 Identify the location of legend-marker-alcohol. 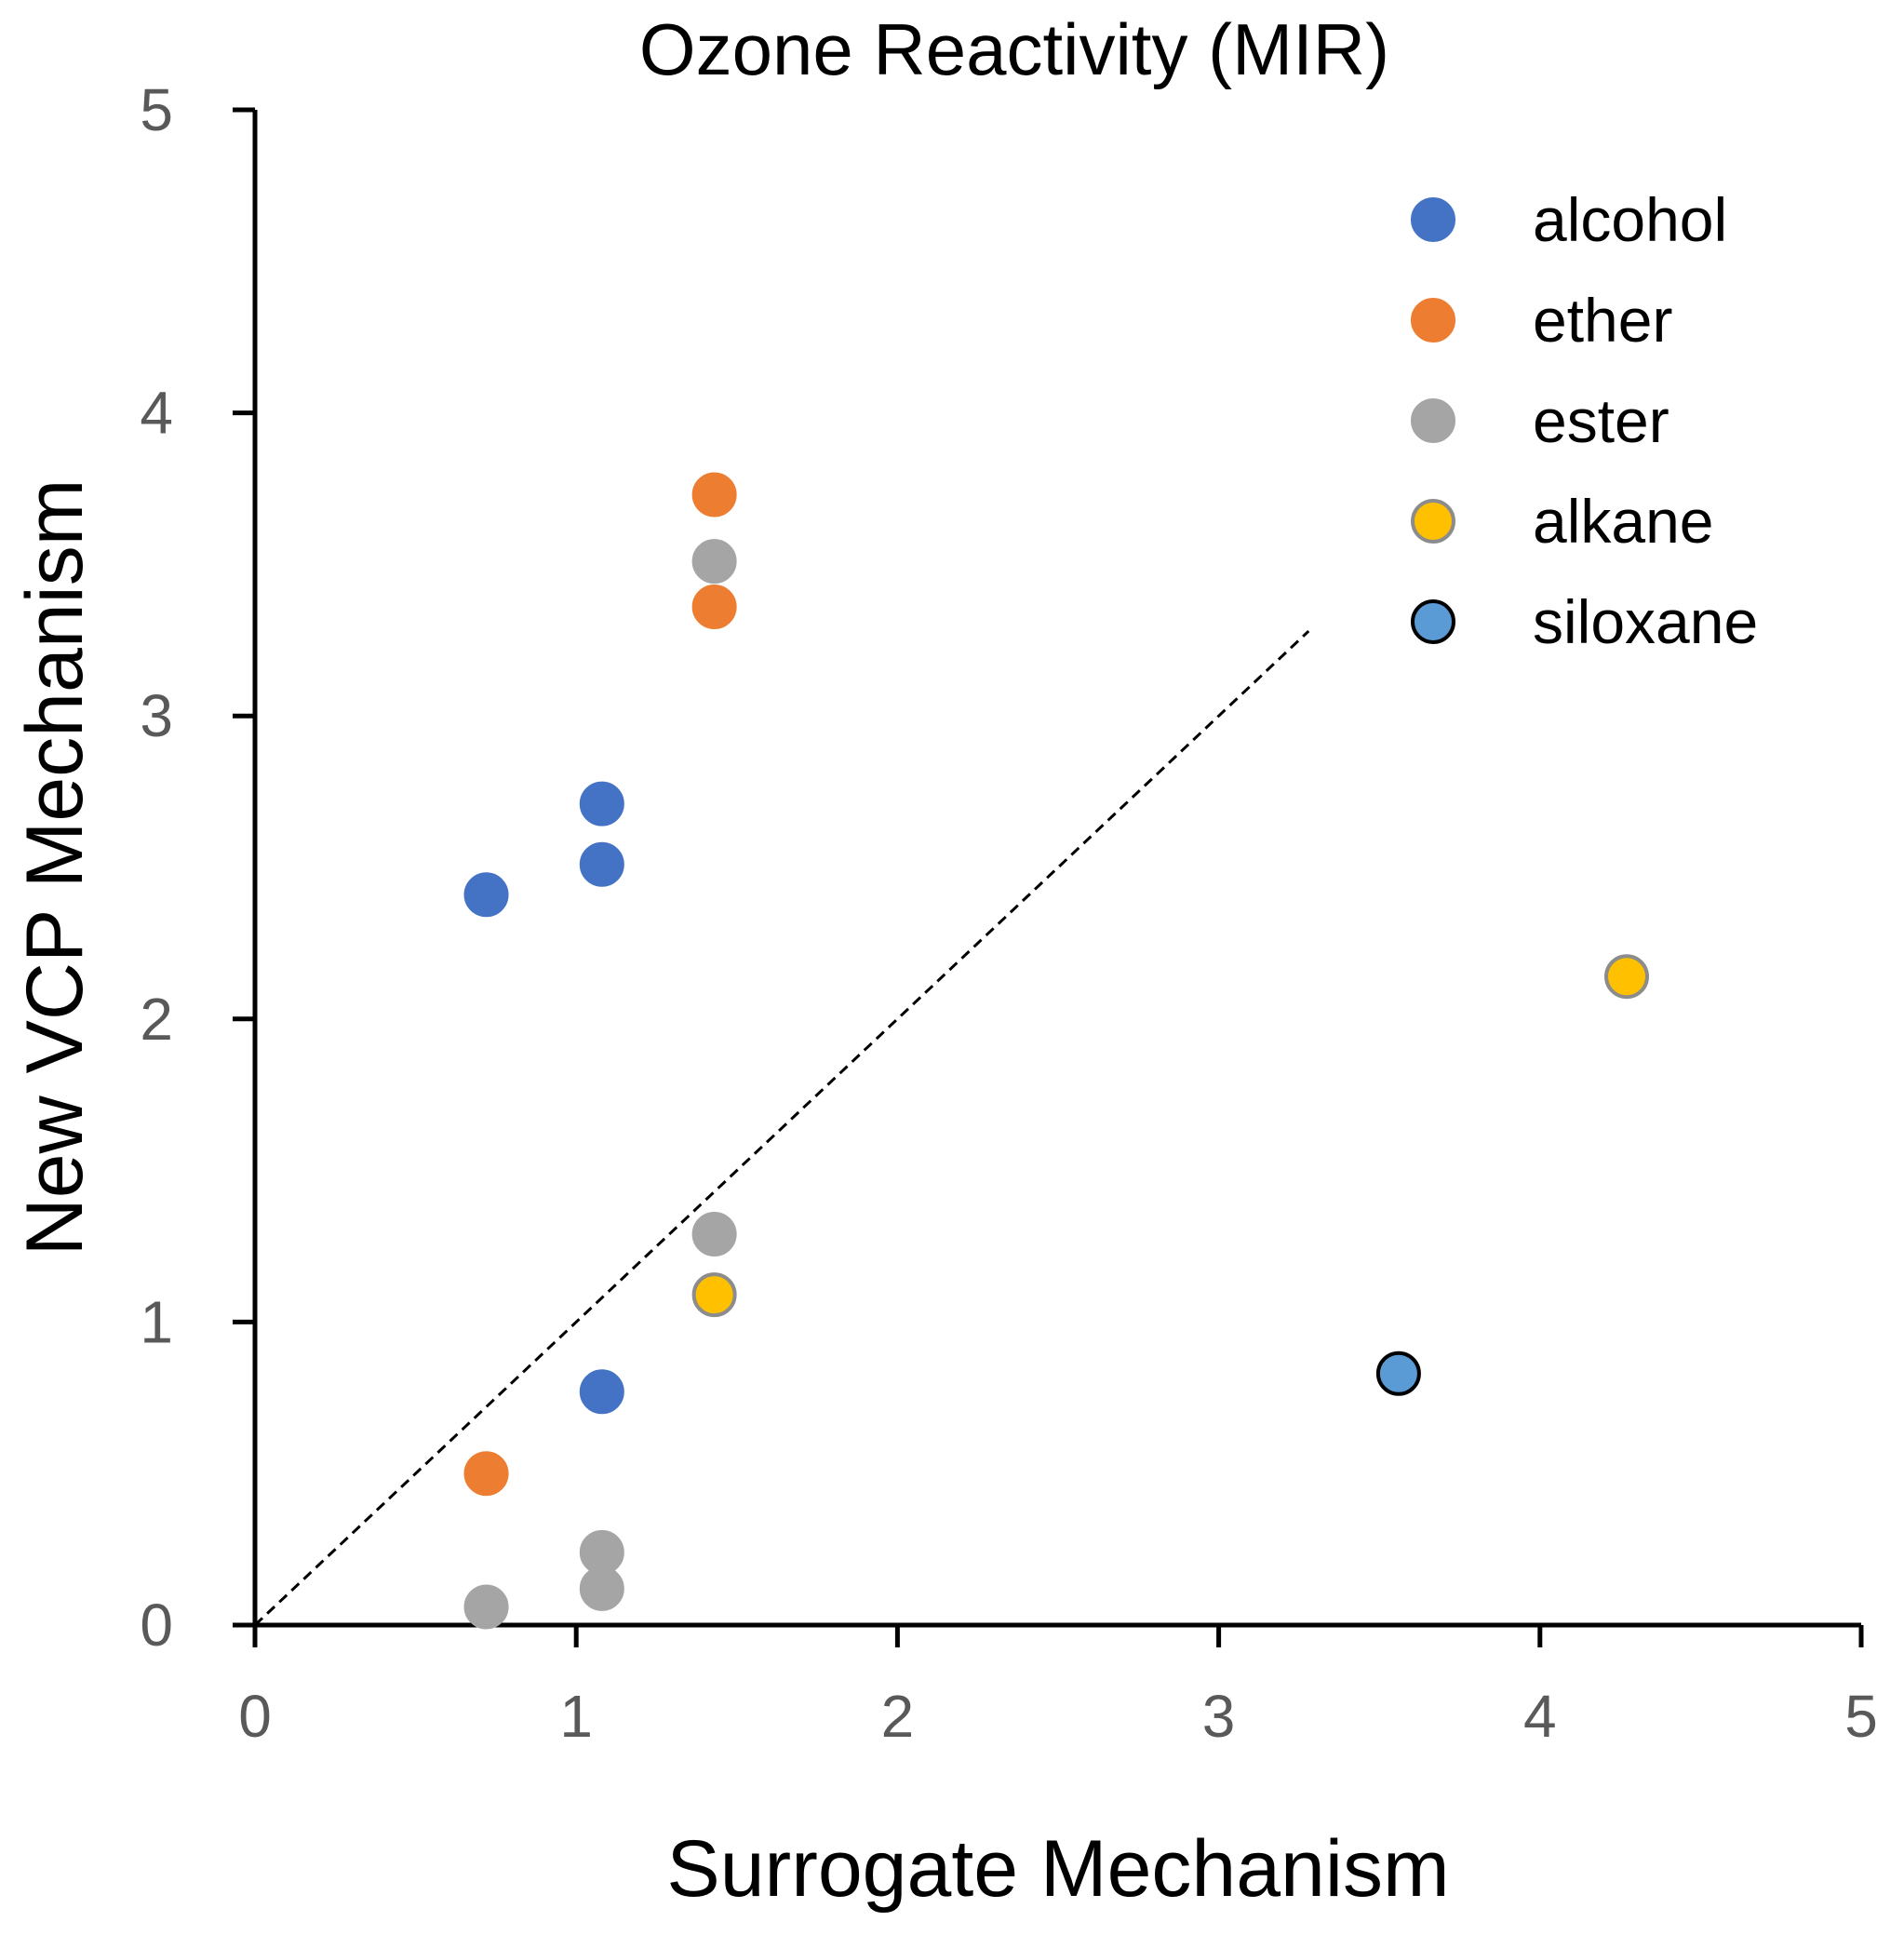
(1433, 219).